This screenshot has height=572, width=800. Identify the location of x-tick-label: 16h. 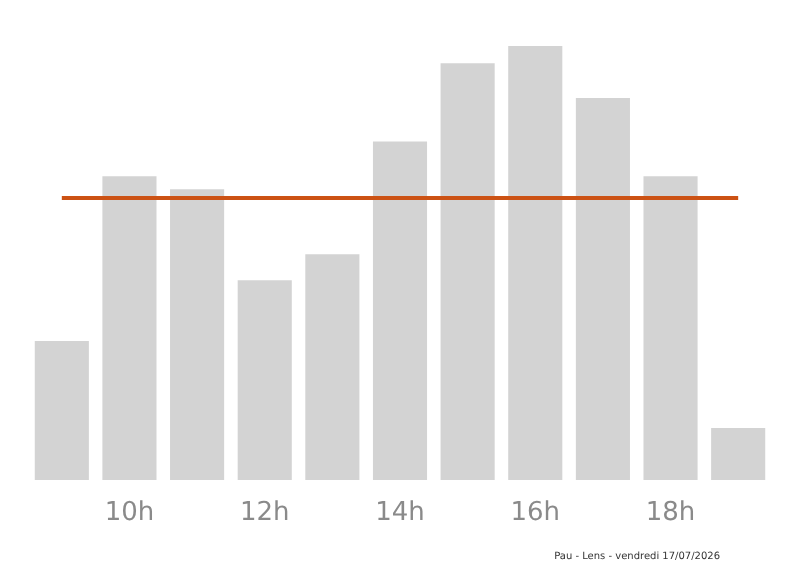
(535, 513).